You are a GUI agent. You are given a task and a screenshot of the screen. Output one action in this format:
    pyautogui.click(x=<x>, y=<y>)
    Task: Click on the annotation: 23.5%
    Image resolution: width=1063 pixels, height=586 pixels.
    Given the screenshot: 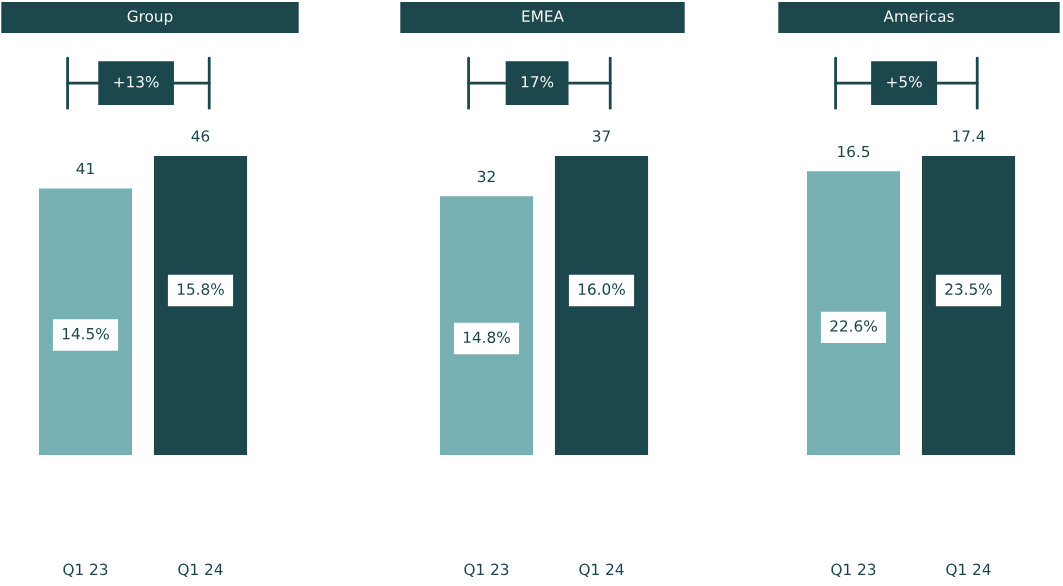 What is the action you would take?
    pyautogui.click(x=968, y=289)
    